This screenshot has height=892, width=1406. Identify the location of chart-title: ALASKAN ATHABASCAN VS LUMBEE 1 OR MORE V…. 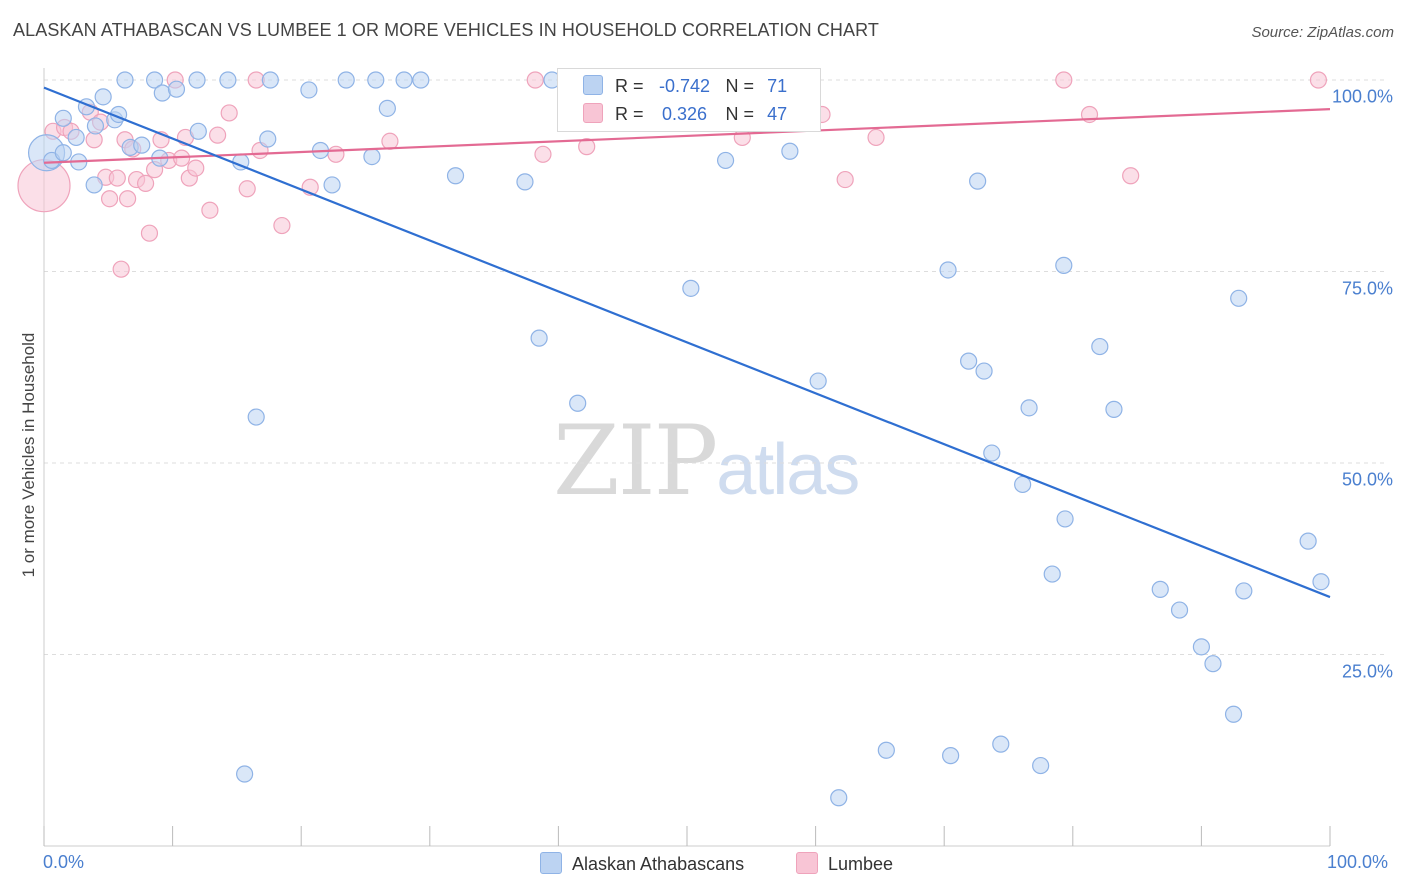
(446, 30).